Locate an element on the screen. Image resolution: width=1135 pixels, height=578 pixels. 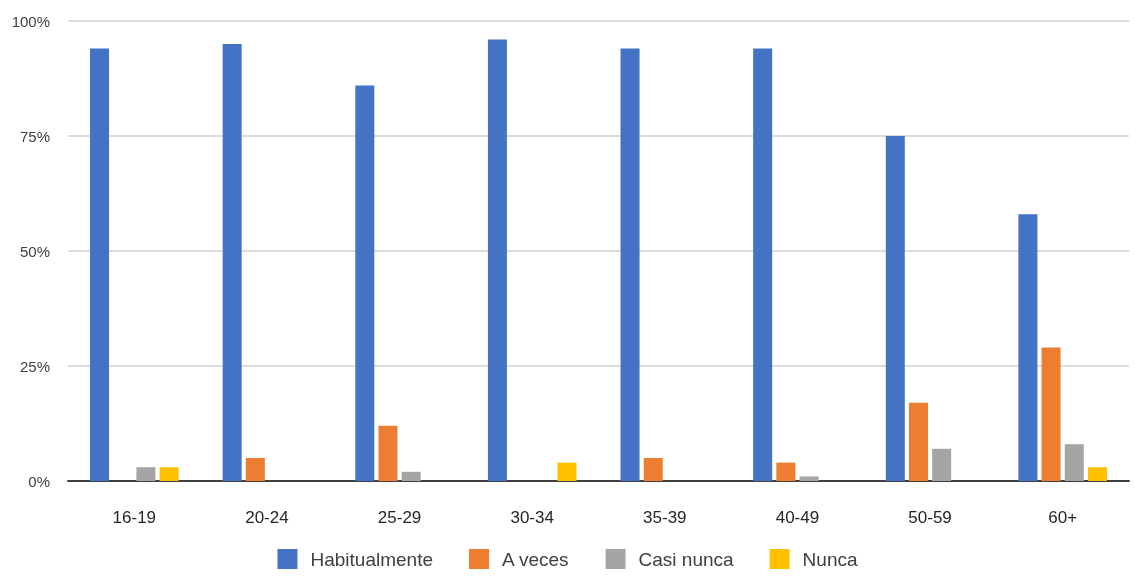
y-tick-label: 100% is located at coordinates (30, 21).